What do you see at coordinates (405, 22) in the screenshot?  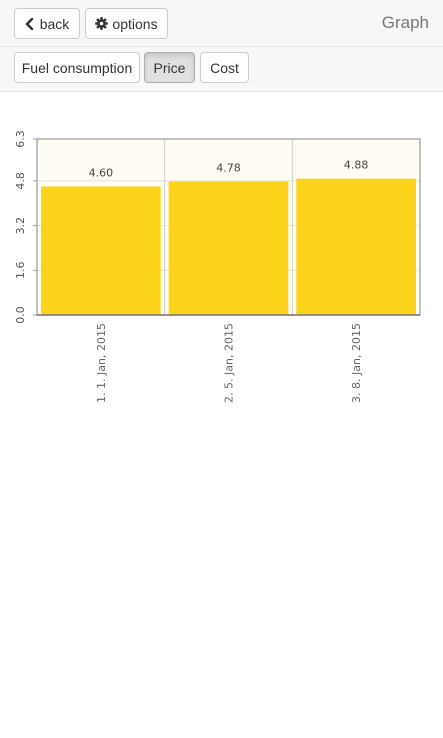 I see `page-title: Graph` at bounding box center [405, 22].